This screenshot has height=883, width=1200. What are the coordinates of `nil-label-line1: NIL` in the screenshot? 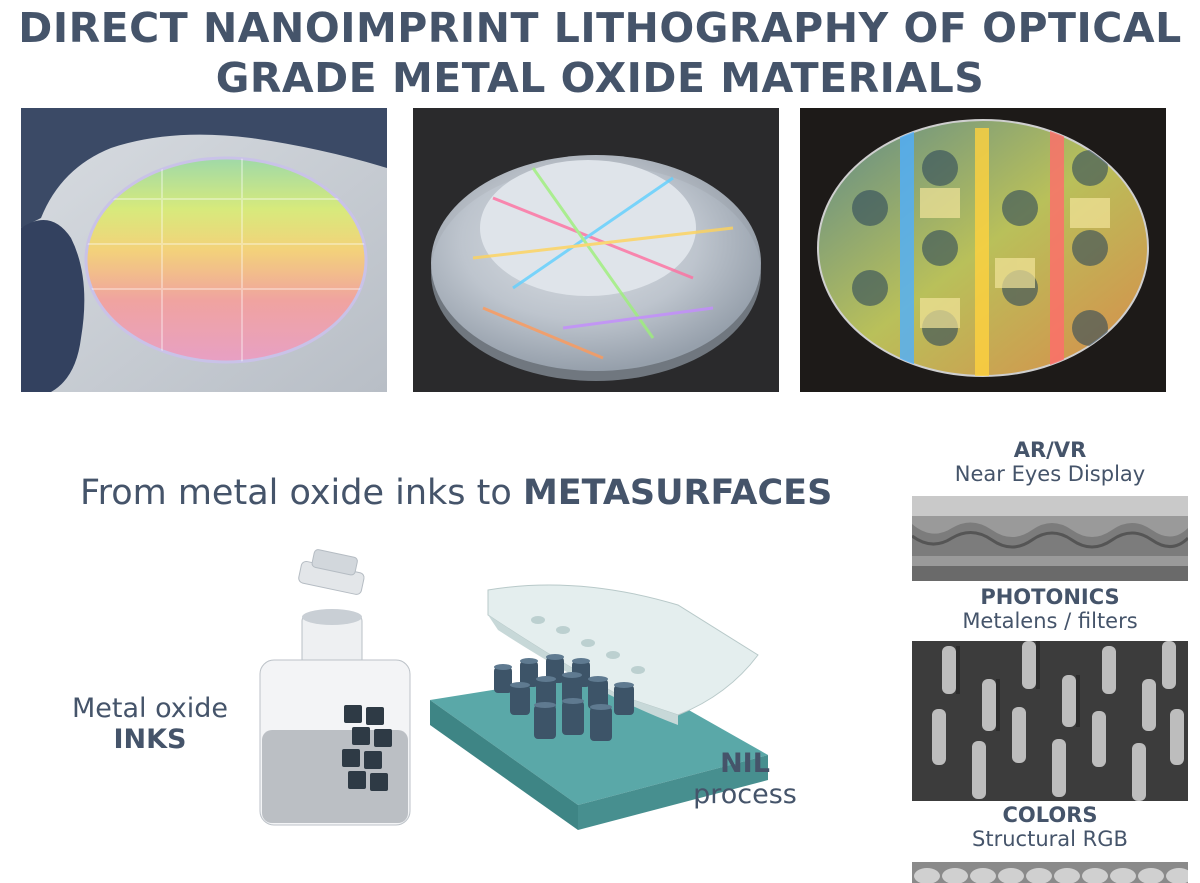 It's located at (745, 763).